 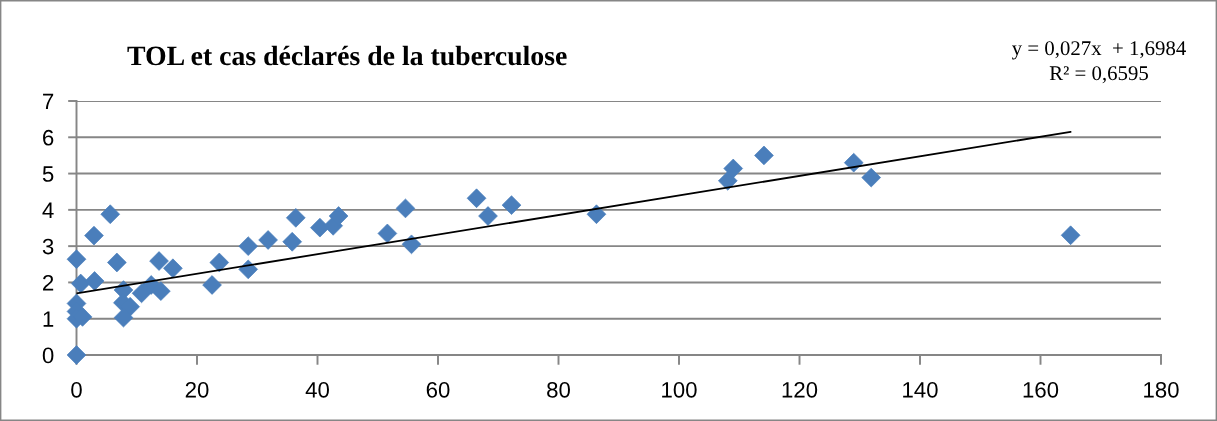 What do you see at coordinates (76, 389) in the screenshot?
I see `x-tick-label: 0` at bounding box center [76, 389].